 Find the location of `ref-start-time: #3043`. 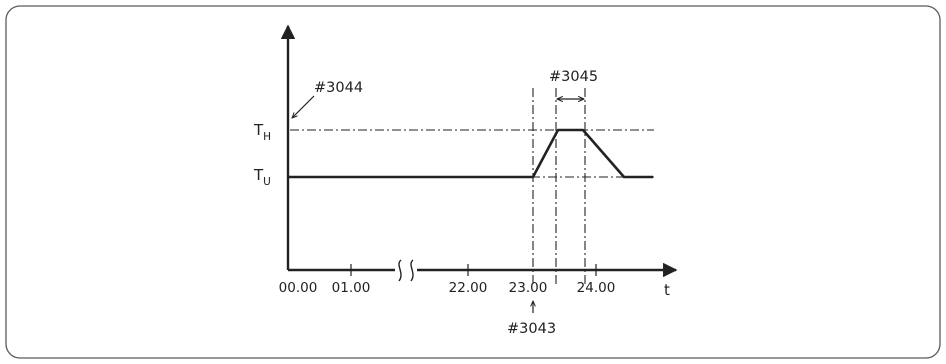

ref-start-time: #3043 is located at coordinates (531, 329).